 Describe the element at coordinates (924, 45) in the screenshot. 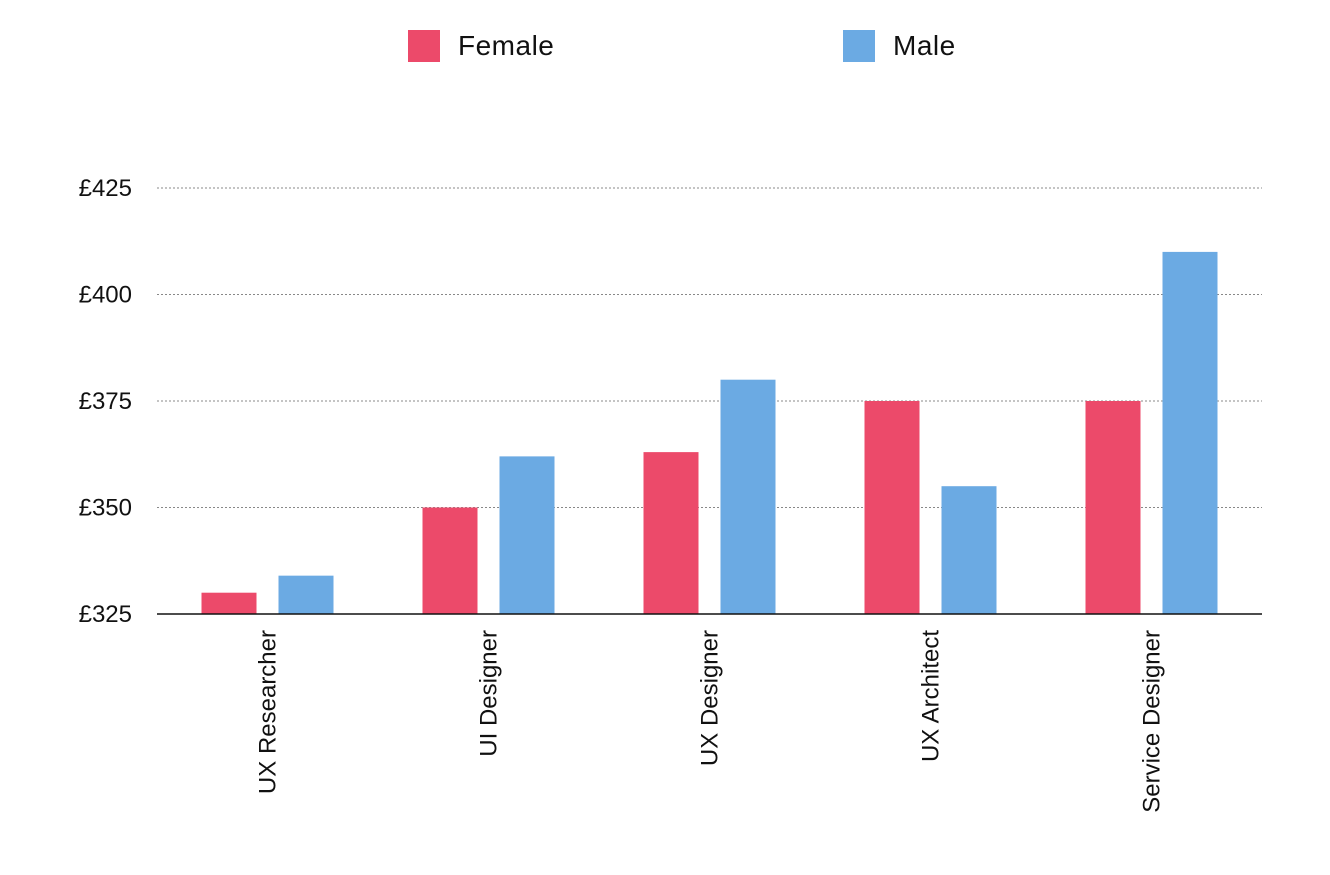

I see `legend-label-male: Male` at that location.